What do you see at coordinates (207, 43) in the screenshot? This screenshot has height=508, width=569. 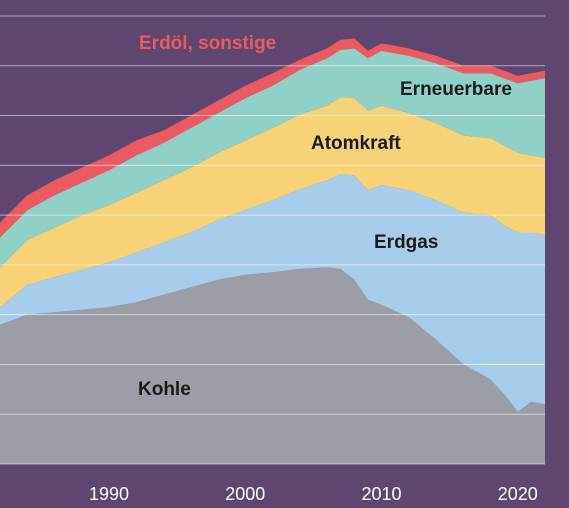 I see `series-label-erdoel-sonstige: Erdöl, sonstige` at bounding box center [207, 43].